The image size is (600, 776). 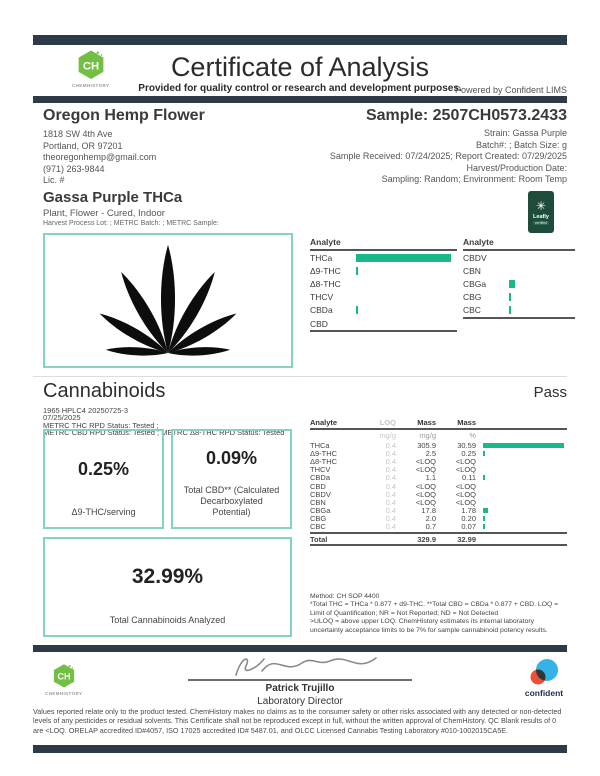 I want to click on product-type: Plant, Flower - Cured, Indoor, so click(x=104, y=213).